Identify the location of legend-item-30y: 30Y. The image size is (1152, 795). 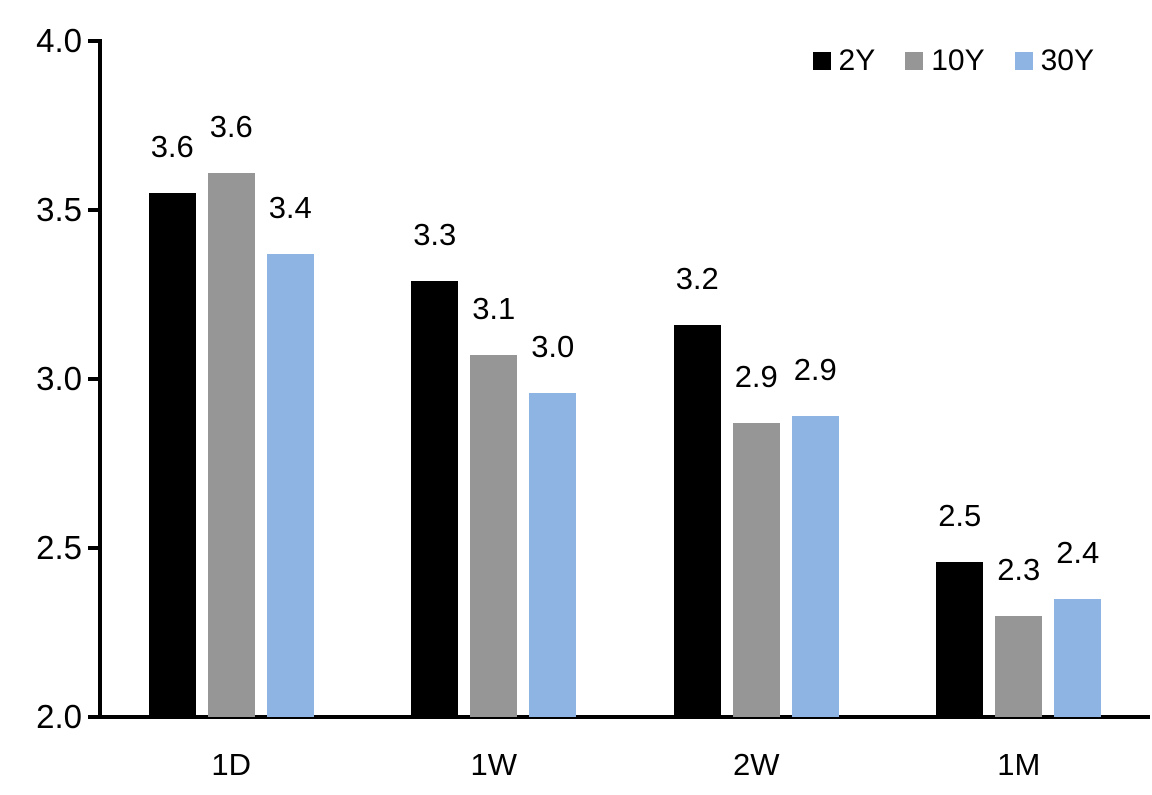
(1054, 60).